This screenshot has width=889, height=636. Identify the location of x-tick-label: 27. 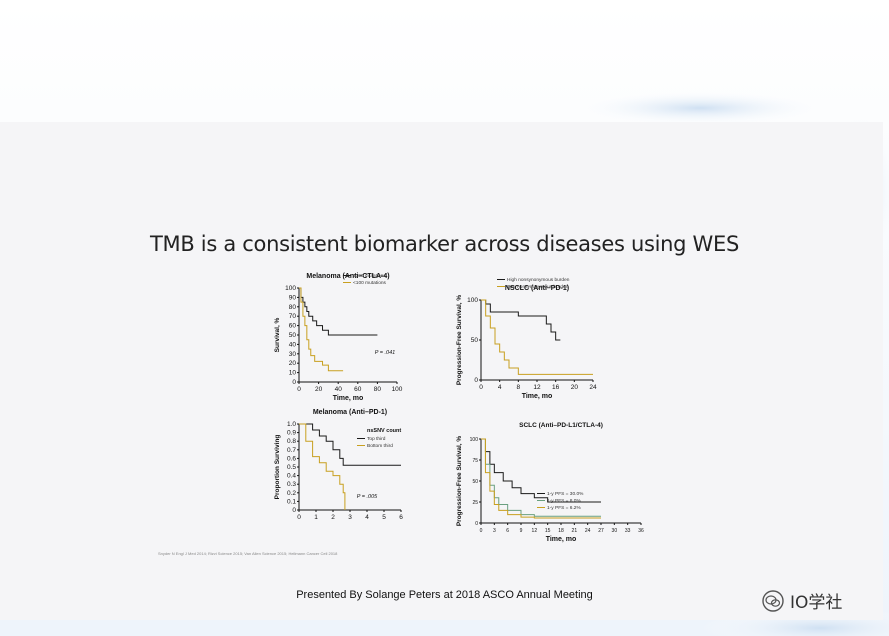
(601, 531).